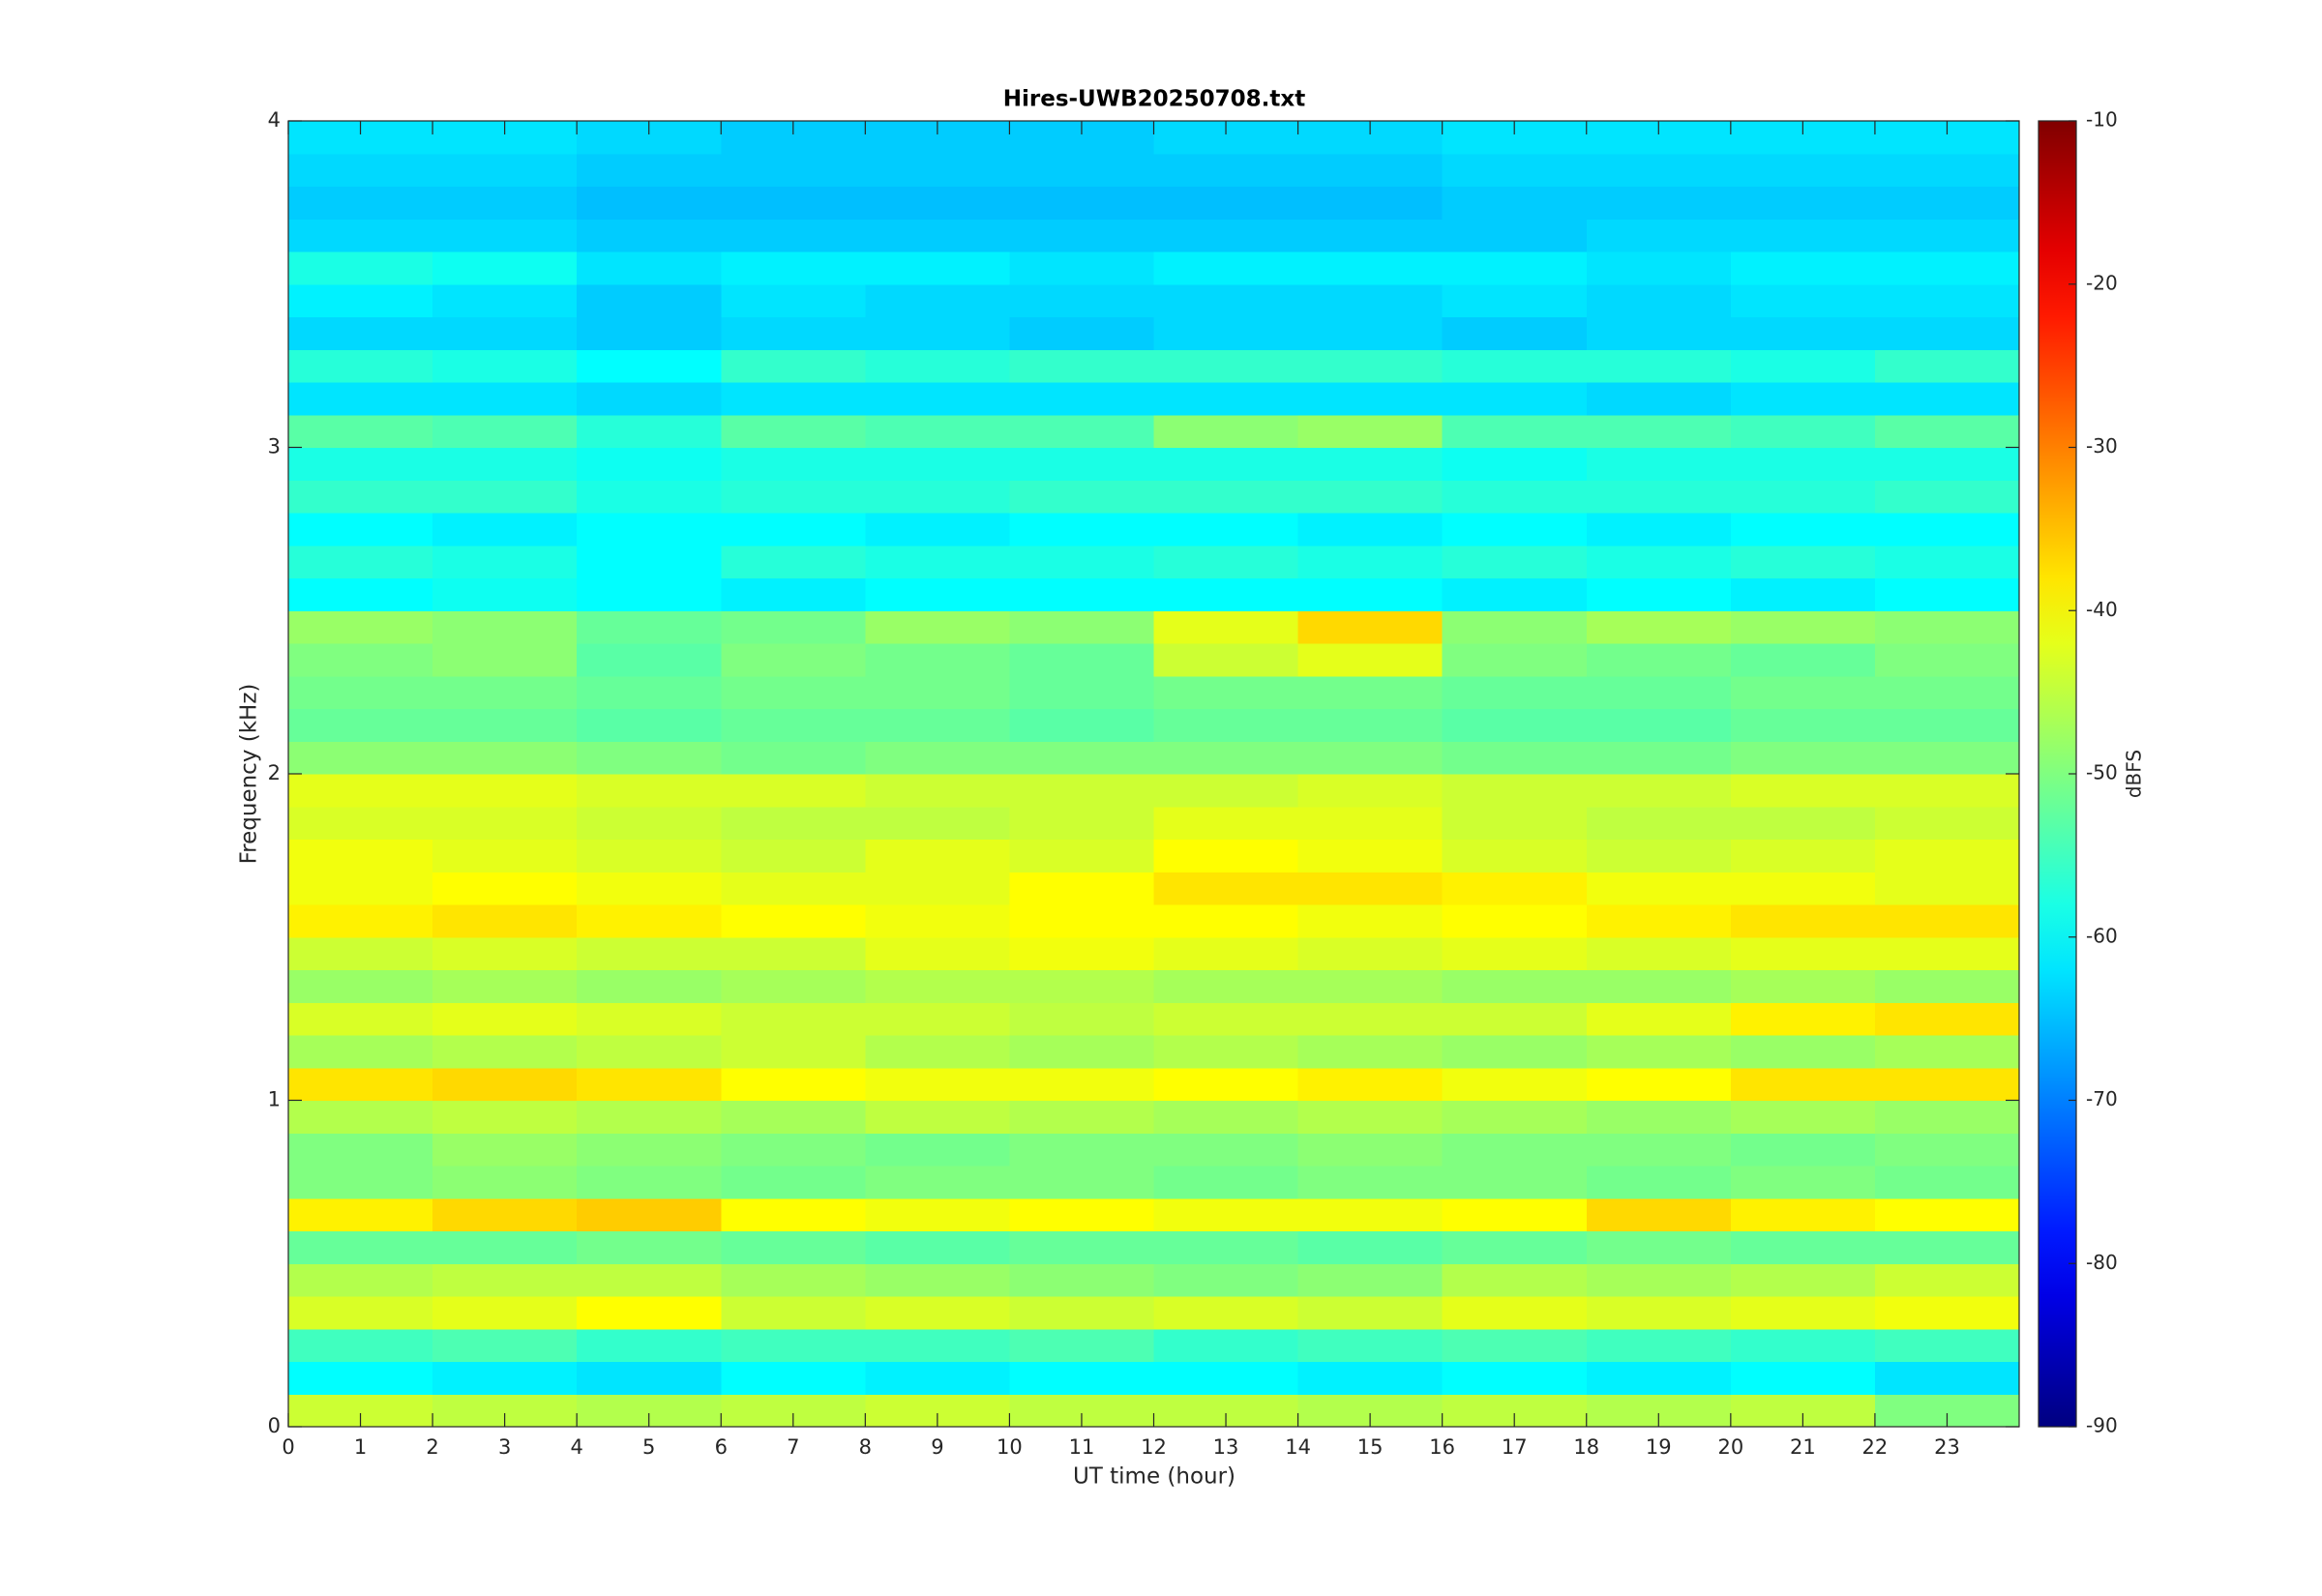 This screenshot has width=2322, height=1596. I want to click on colorbar-tick-label: -60, so click(2102, 935).